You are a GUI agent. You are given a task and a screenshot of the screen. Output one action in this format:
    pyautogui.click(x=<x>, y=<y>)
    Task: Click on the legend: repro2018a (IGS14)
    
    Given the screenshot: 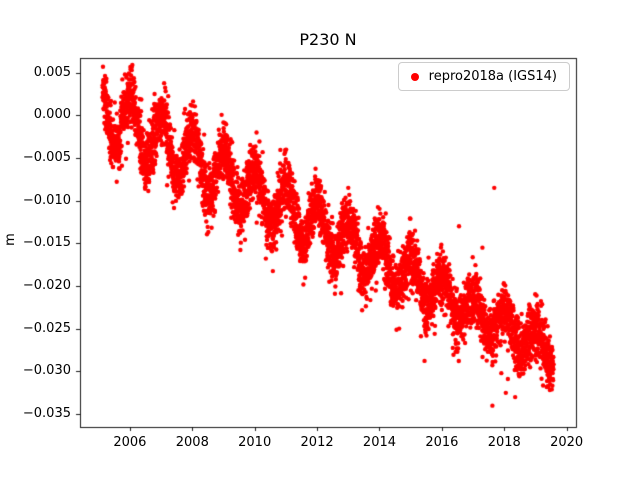 What is the action you would take?
    pyautogui.click(x=483, y=76)
    